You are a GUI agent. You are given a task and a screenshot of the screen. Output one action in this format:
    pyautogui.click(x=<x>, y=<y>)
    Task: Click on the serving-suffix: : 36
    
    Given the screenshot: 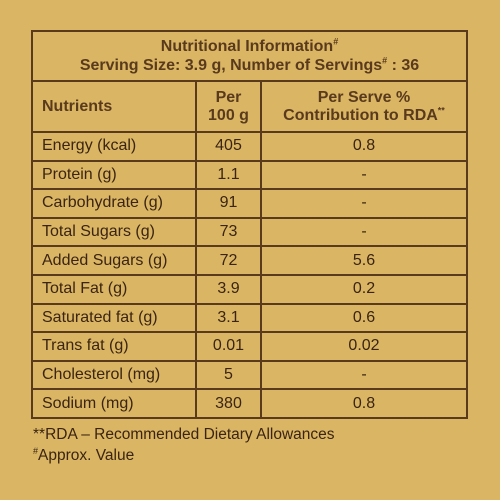 What is the action you would take?
    pyautogui.click(x=403, y=65)
    